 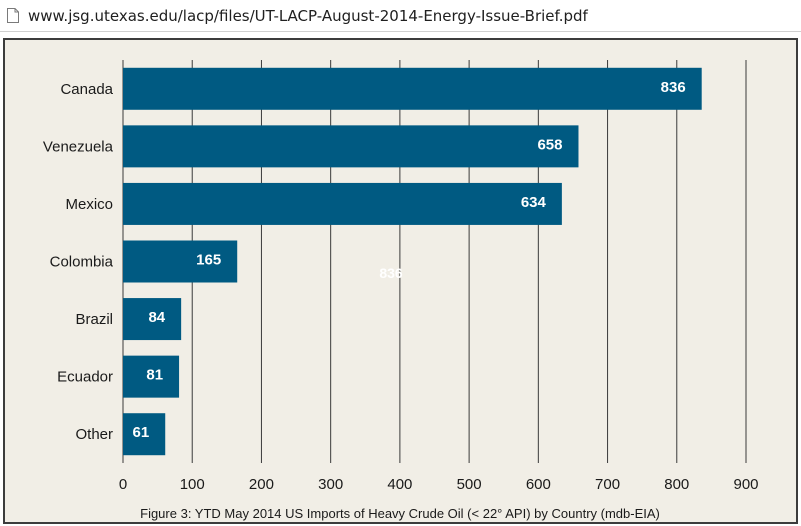 I want to click on bar-brazil, so click(x=152, y=319).